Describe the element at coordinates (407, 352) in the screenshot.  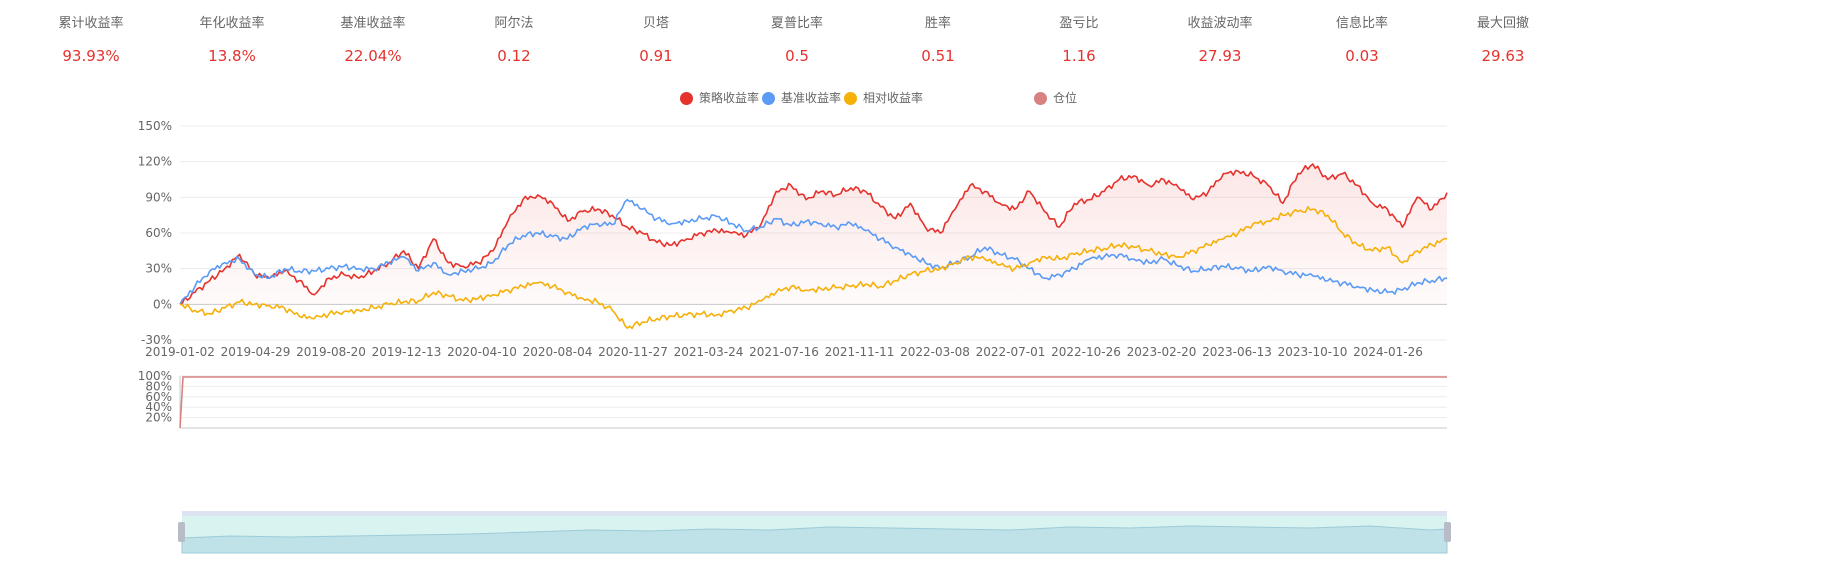
I see `x-tick-label: 2019-12-13` at that location.